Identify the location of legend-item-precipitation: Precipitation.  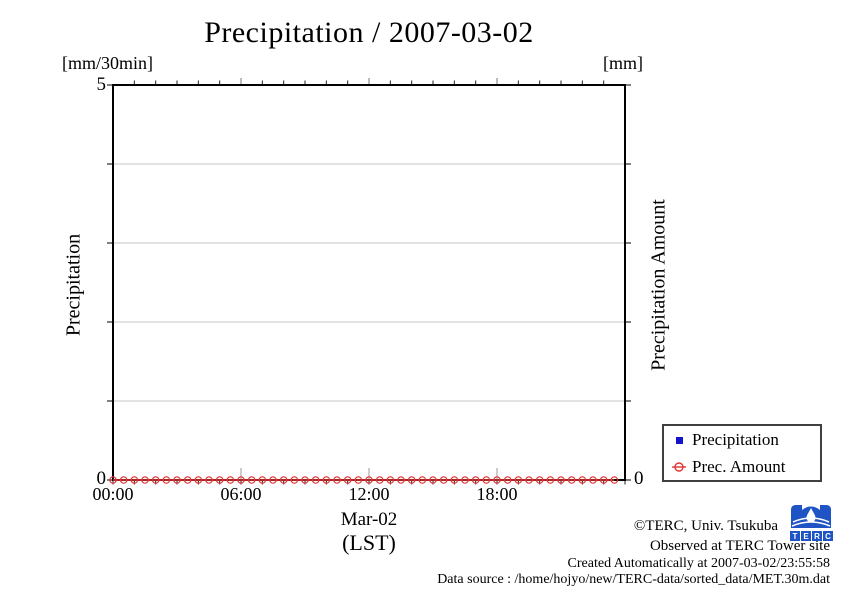
(742, 439).